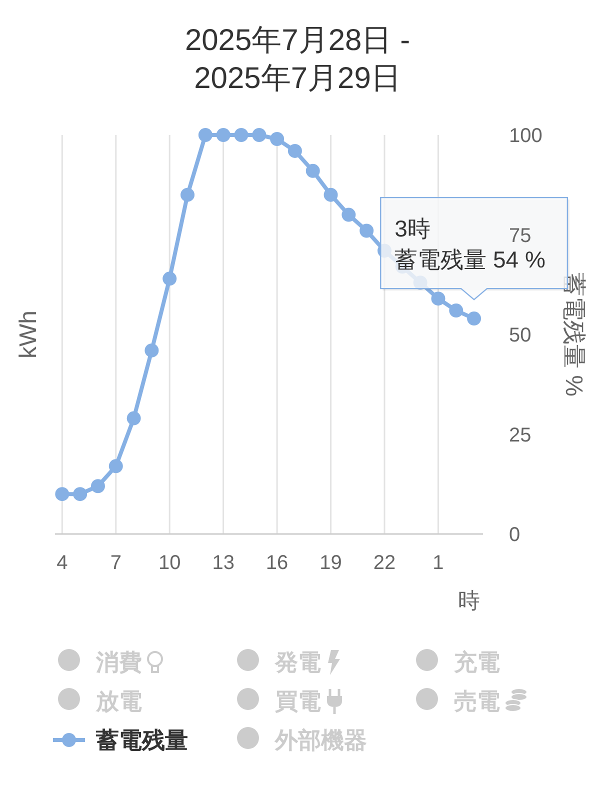 The height and width of the screenshot is (797, 595). I want to click on x-tick-label: 19, so click(331, 563).